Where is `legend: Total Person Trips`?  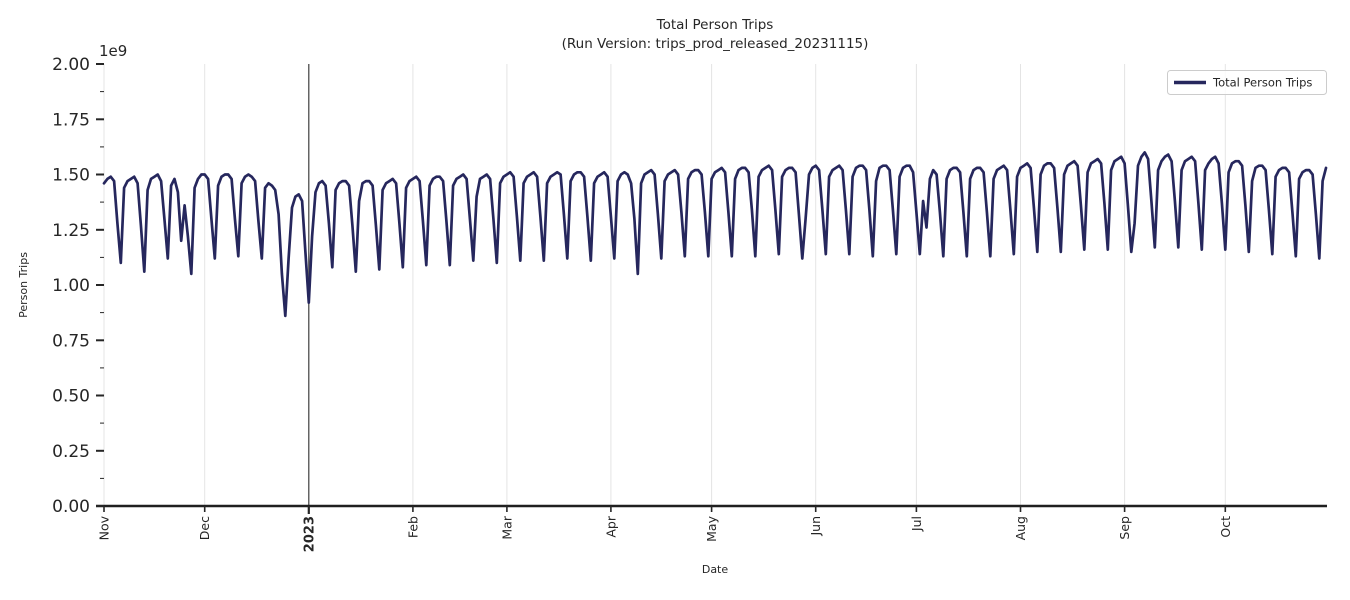
legend: Total Person Trips is located at coordinates (1247, 82).